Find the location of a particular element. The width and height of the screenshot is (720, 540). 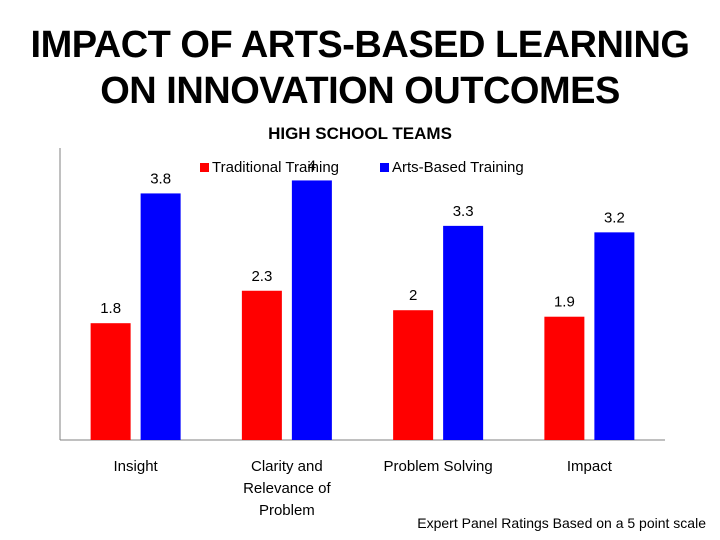

legend-label-arts-based: Arts-Based Training is located at coordinates (458, 167).